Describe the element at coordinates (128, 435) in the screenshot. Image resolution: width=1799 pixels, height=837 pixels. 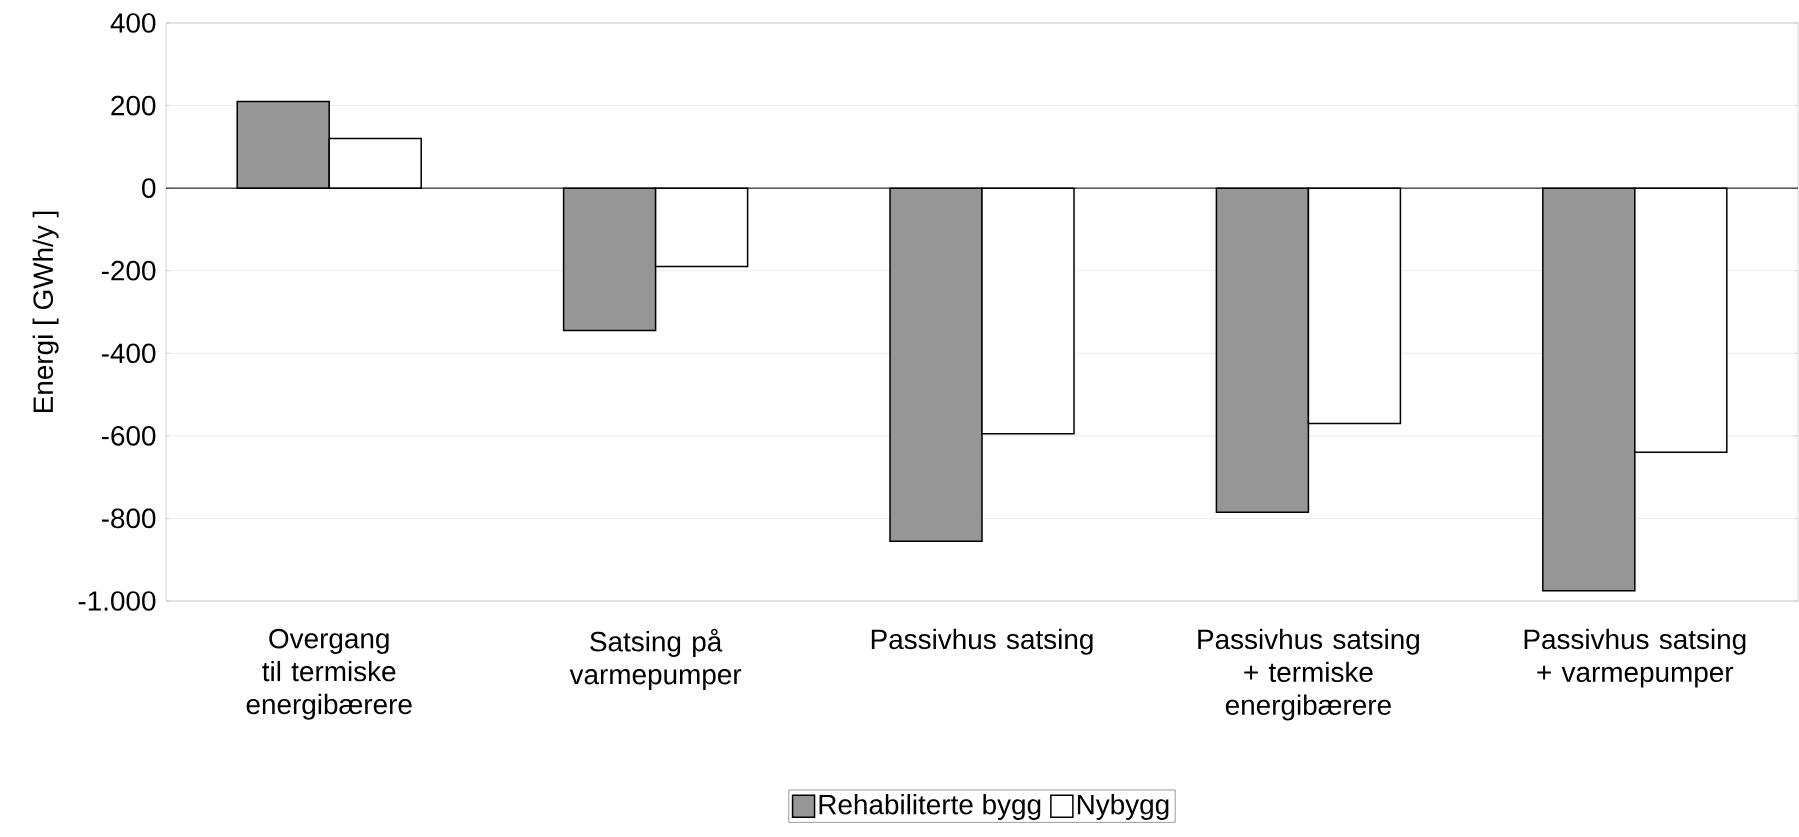
I see `y-tick-label: -600` at that location.